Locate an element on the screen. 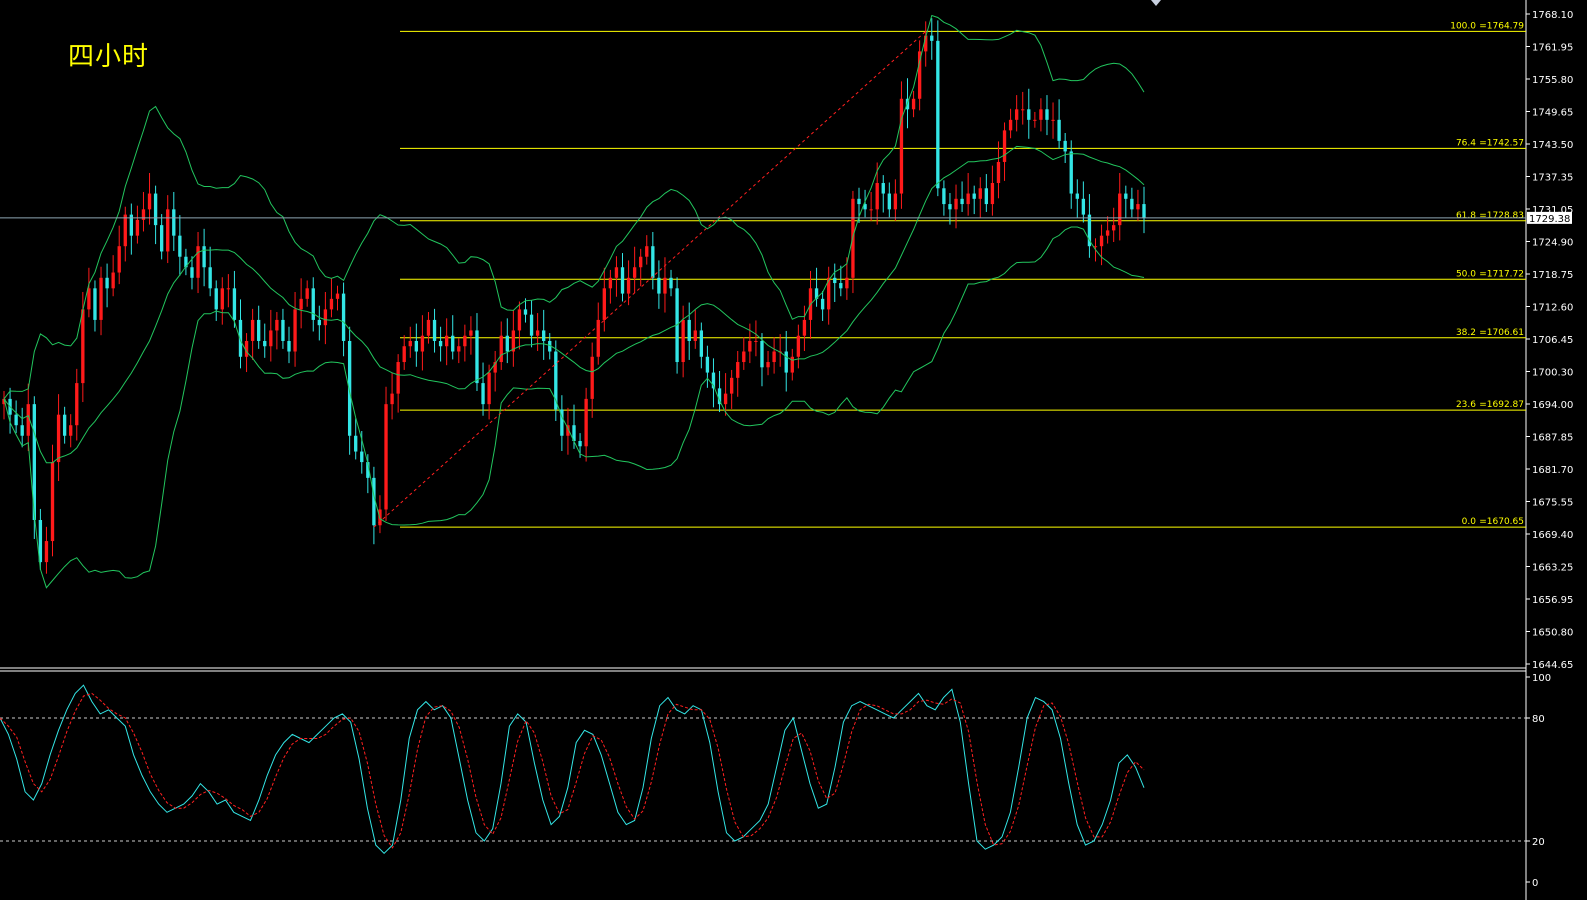 Image resolution: width=1587 pixels, height=900 pixels. stoch-tick-label: 20 is located at coordinates (1538, 842).